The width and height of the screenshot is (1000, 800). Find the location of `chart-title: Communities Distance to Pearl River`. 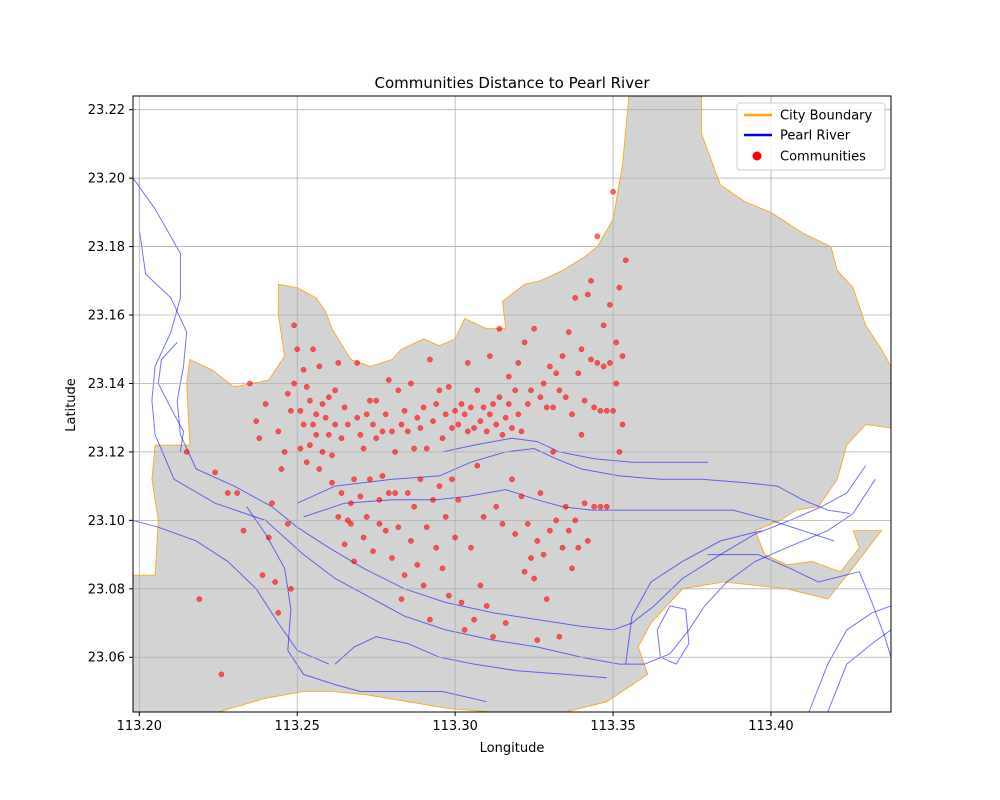

chart-title: Communities Distance to Pearl River is located at coordinates (513, 83).